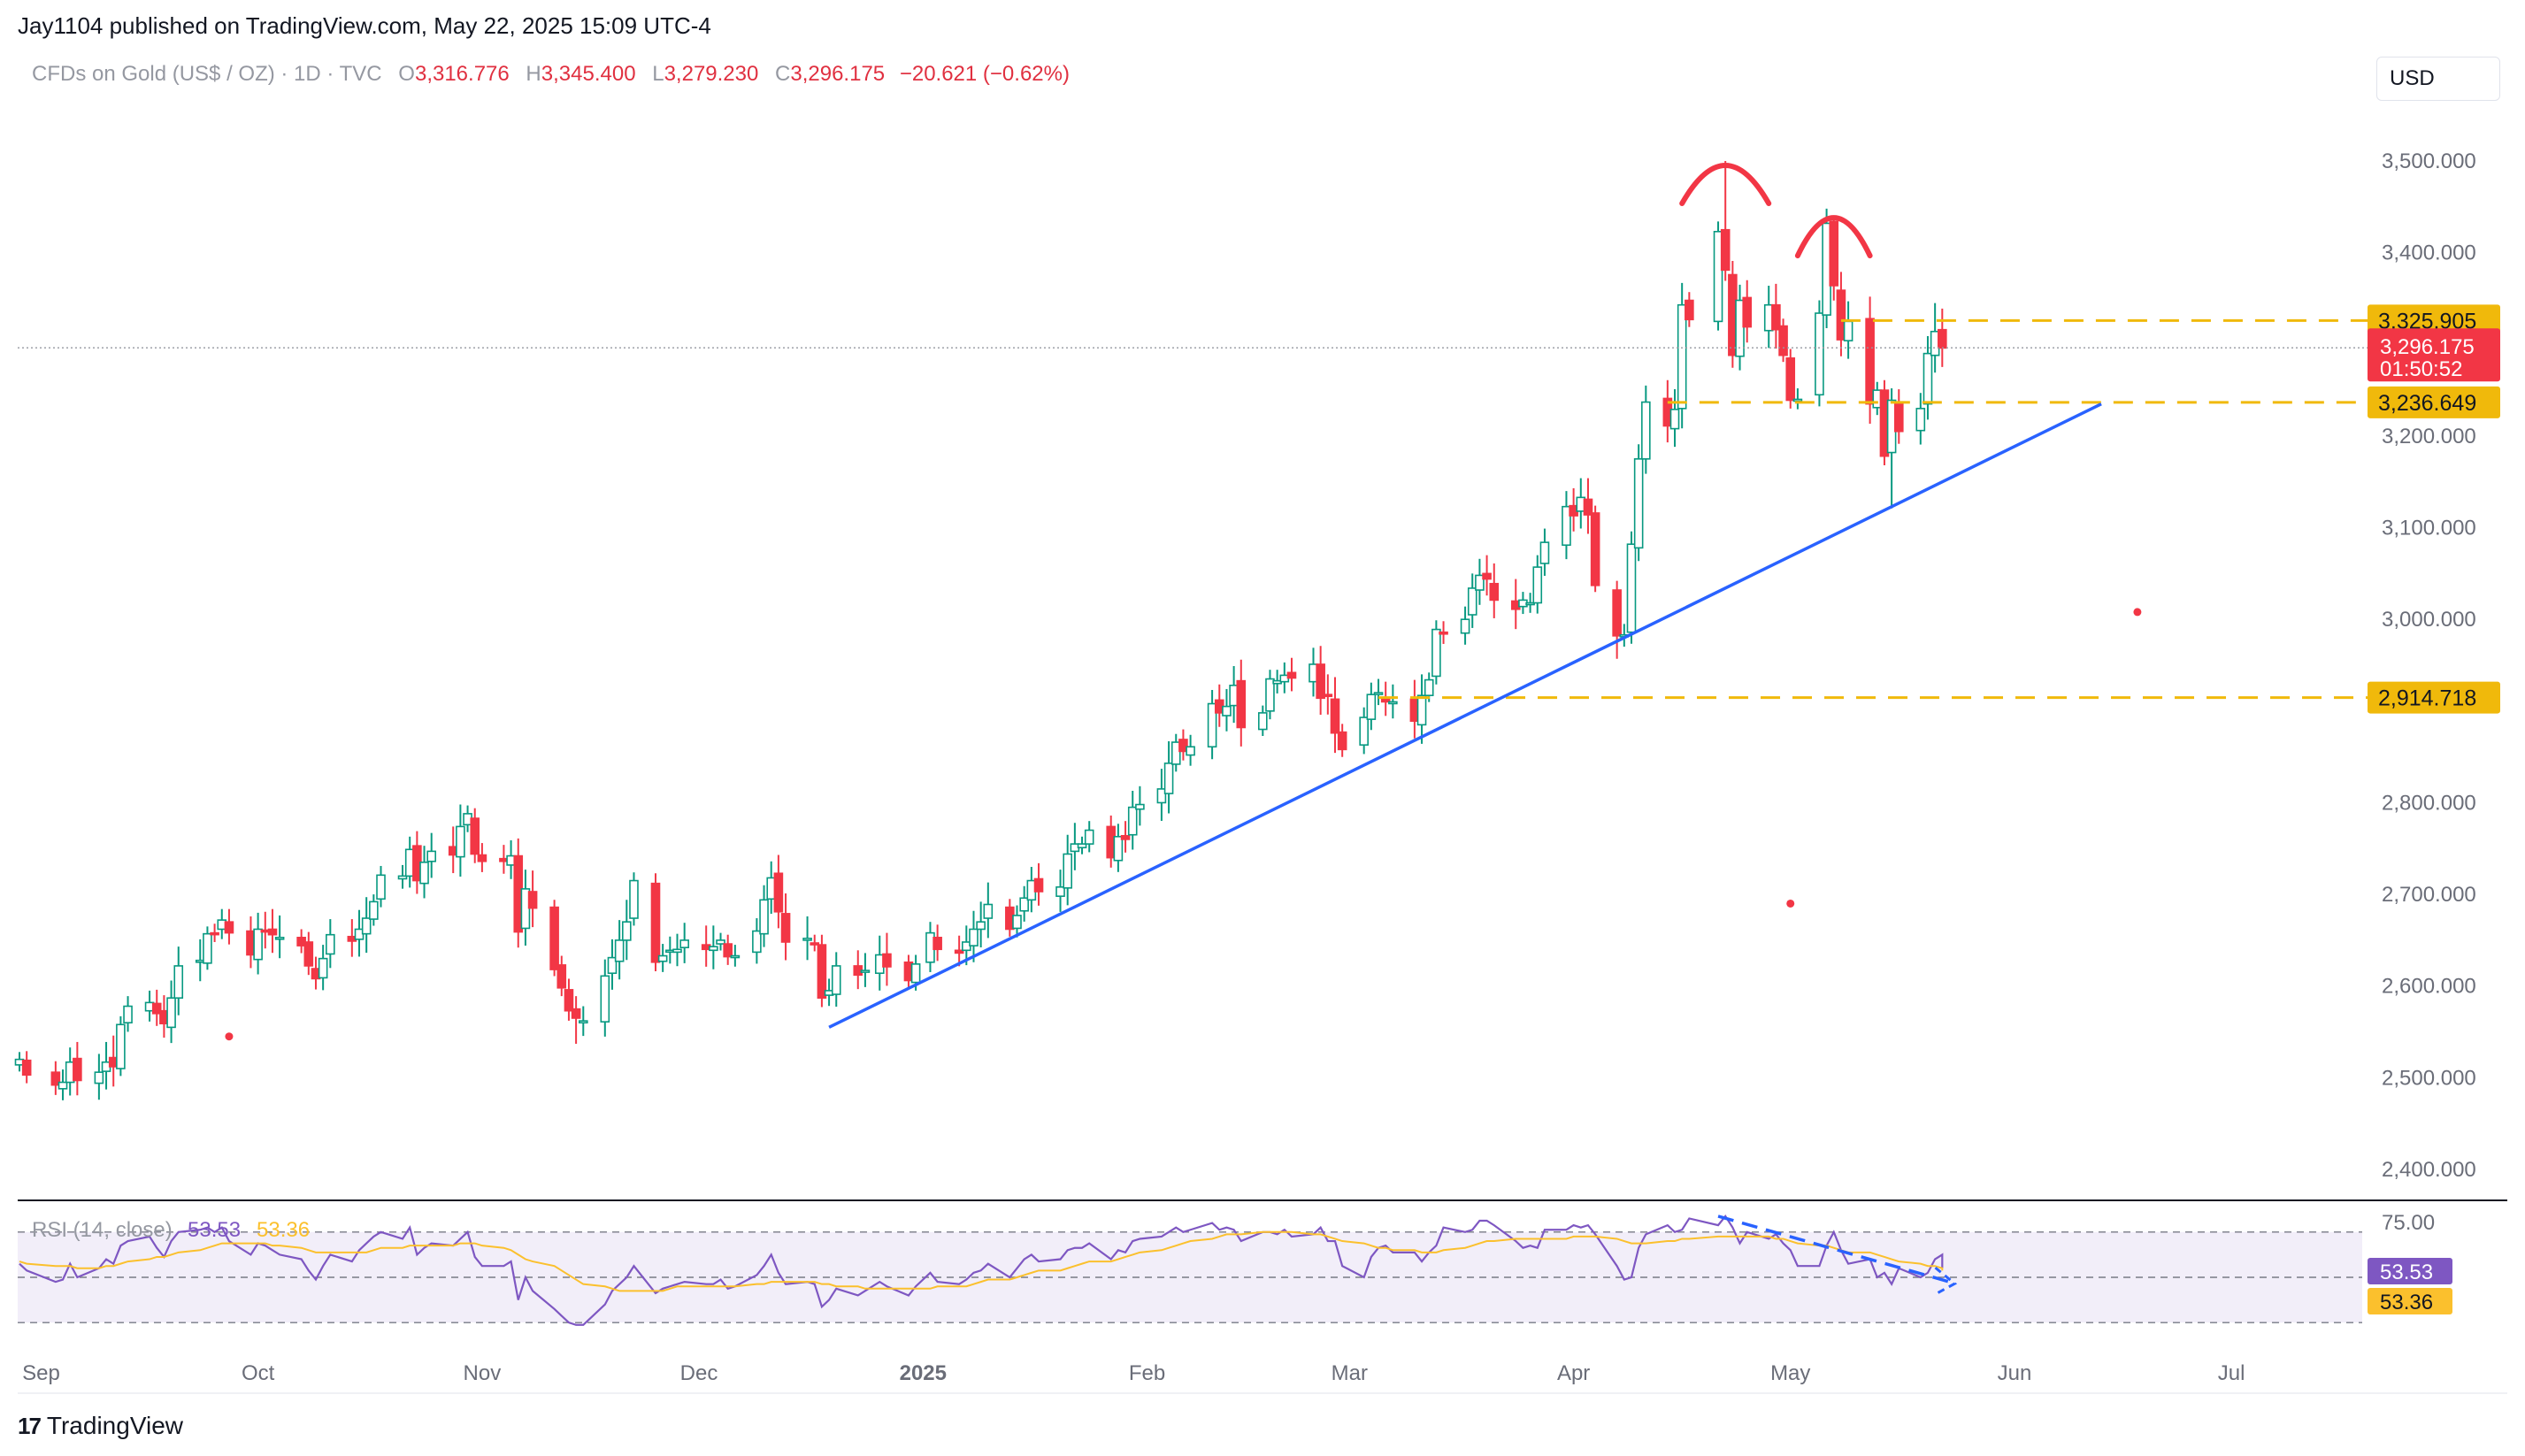 This screenshot has width=2525, height=1456. Describe the element at coordinates (533, 74) in the screenshot. I see `high-label: H` at that location.